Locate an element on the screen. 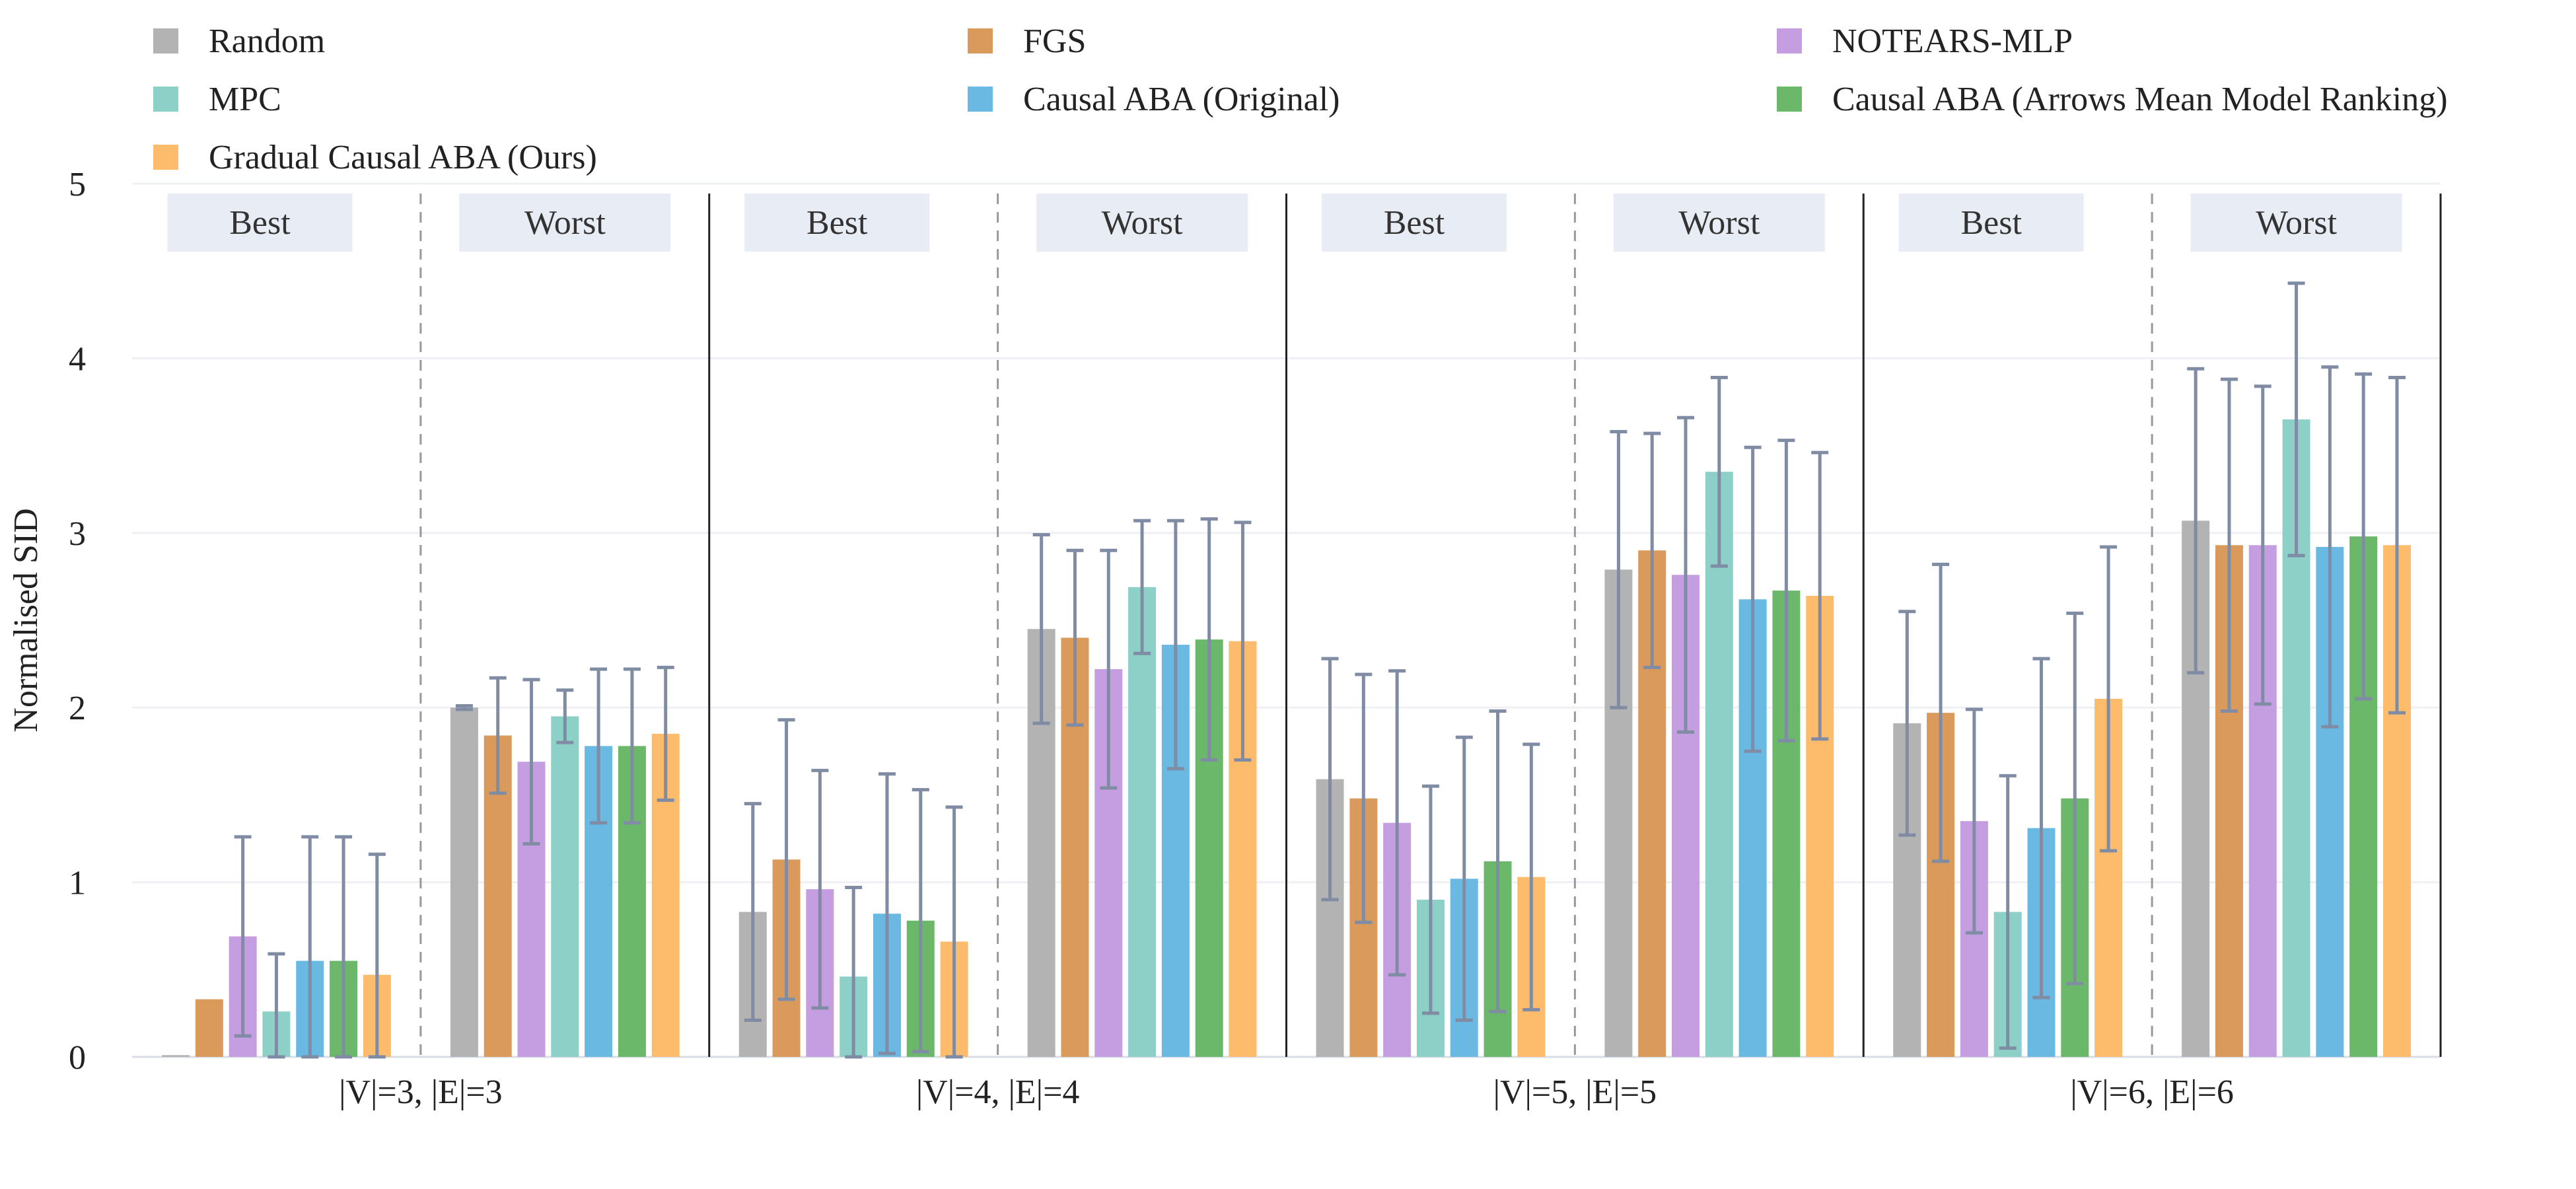 The width and height of the screenshot is (2576, 1189). legend-item-random: Random is located at coordinates (239, 41).